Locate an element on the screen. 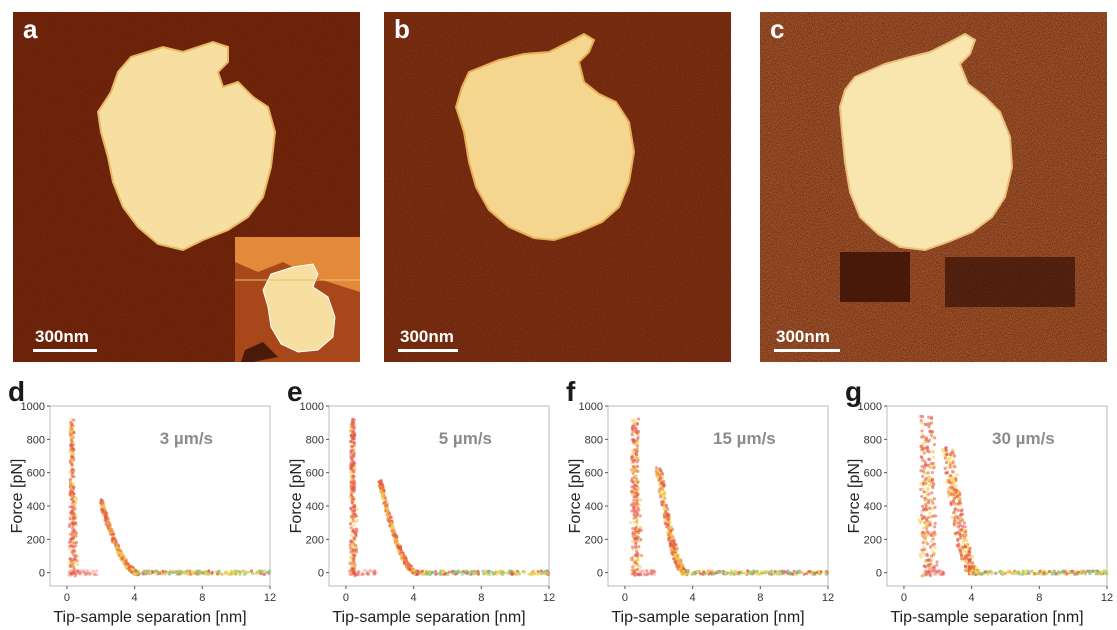 This screenshot has width=1117, height=630. y-tick-label: 0 is located at coordinates (321, 574).